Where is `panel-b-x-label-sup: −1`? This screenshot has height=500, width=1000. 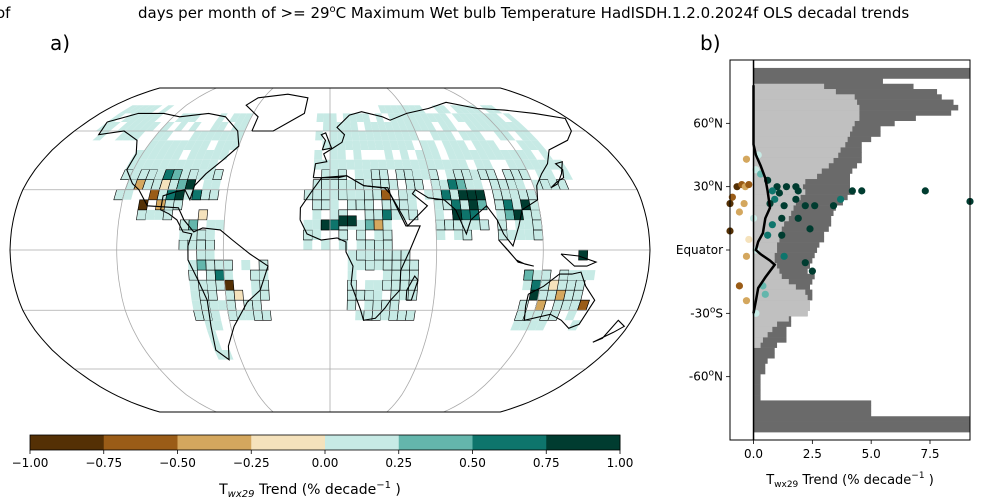
panel-b-x-label-sup: −1 is located at coordinates (917, 476).